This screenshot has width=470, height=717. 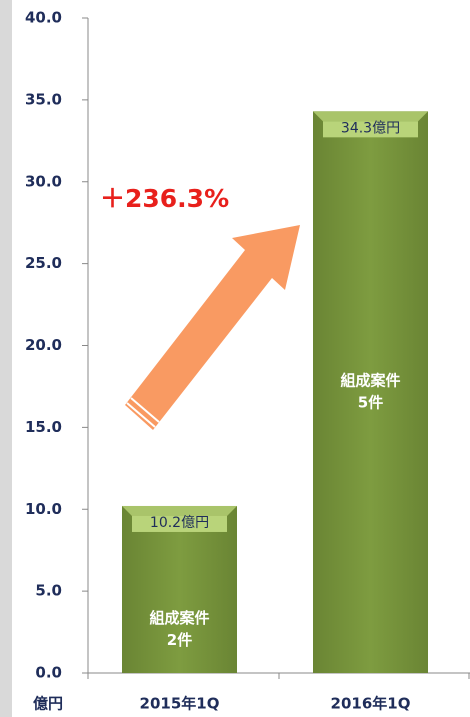 I want to click on bar-note: 2件, so click(x=179, y=640).